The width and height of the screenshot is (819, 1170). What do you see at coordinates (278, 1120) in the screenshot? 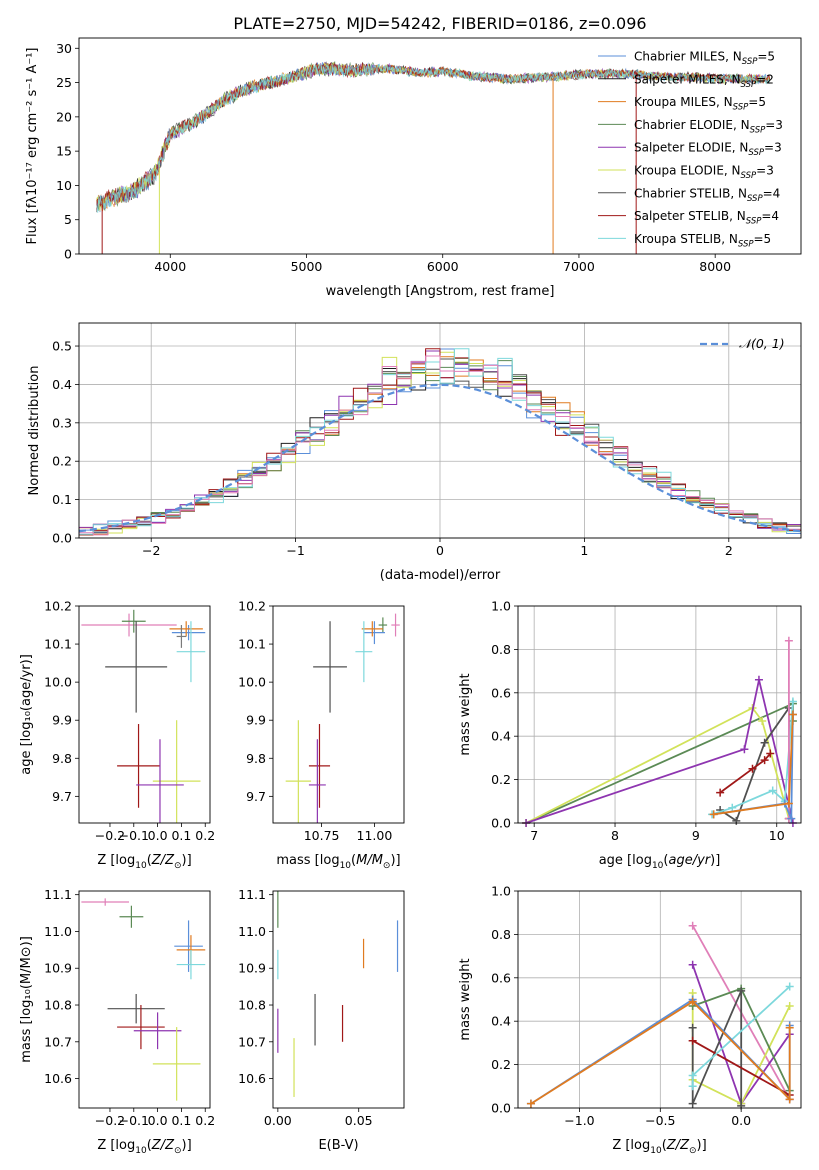
I see `x-tick-label: 0.00` at bounding box center [278, 1120].